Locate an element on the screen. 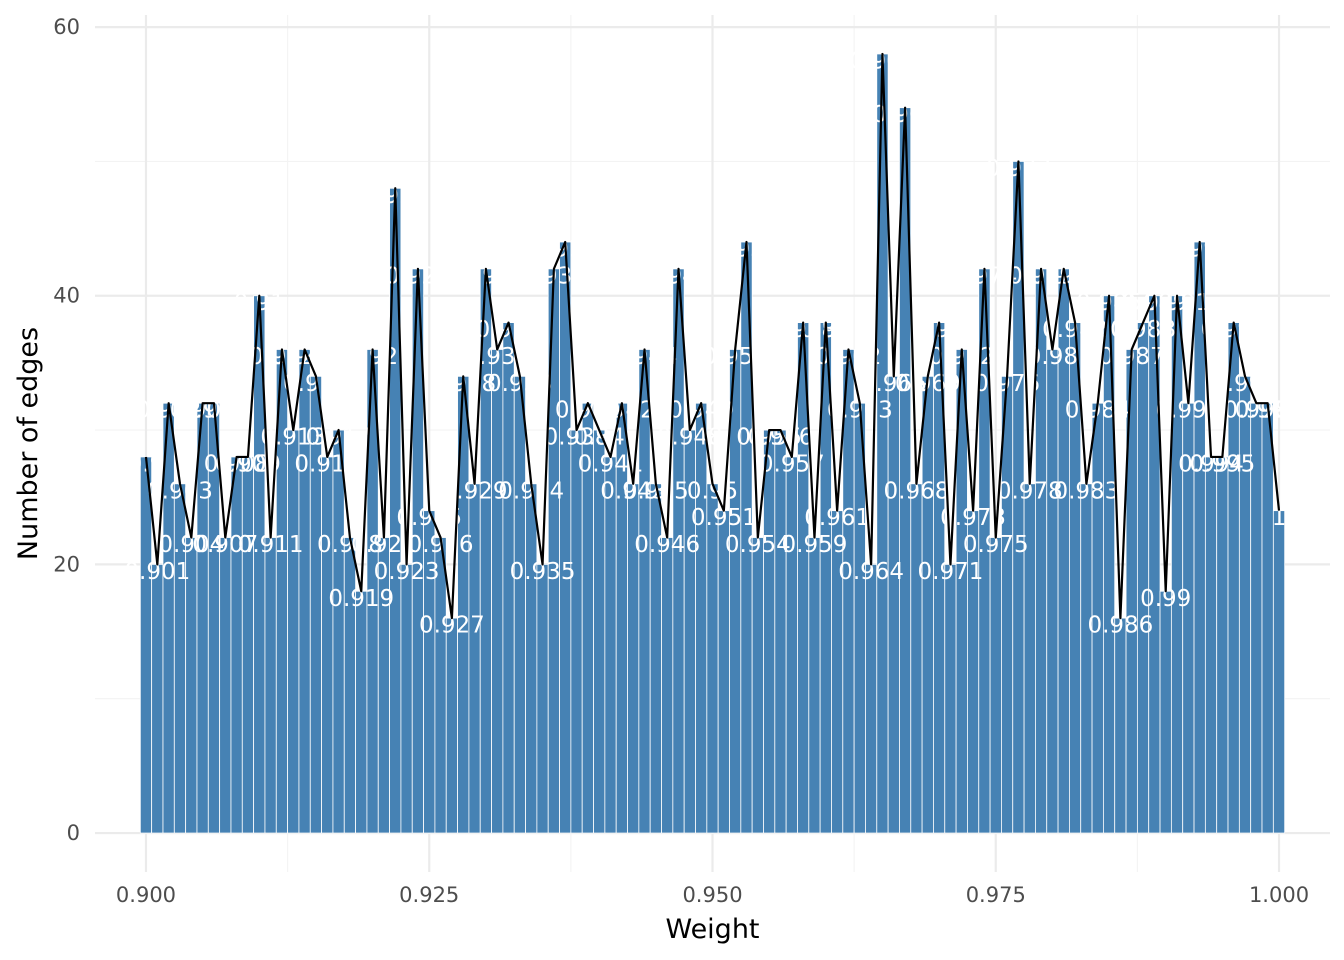  x-tick-label: 0.950 is located at coordinates (712, 895).